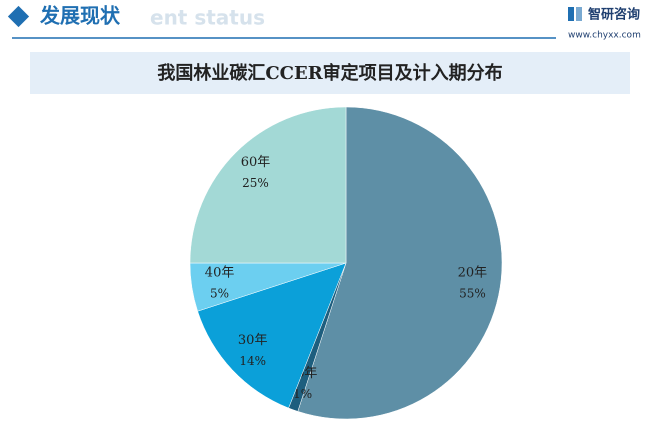 This screenshot has height=444, width=660. I want to click on header-title: 发展现状, so click(80, 16).